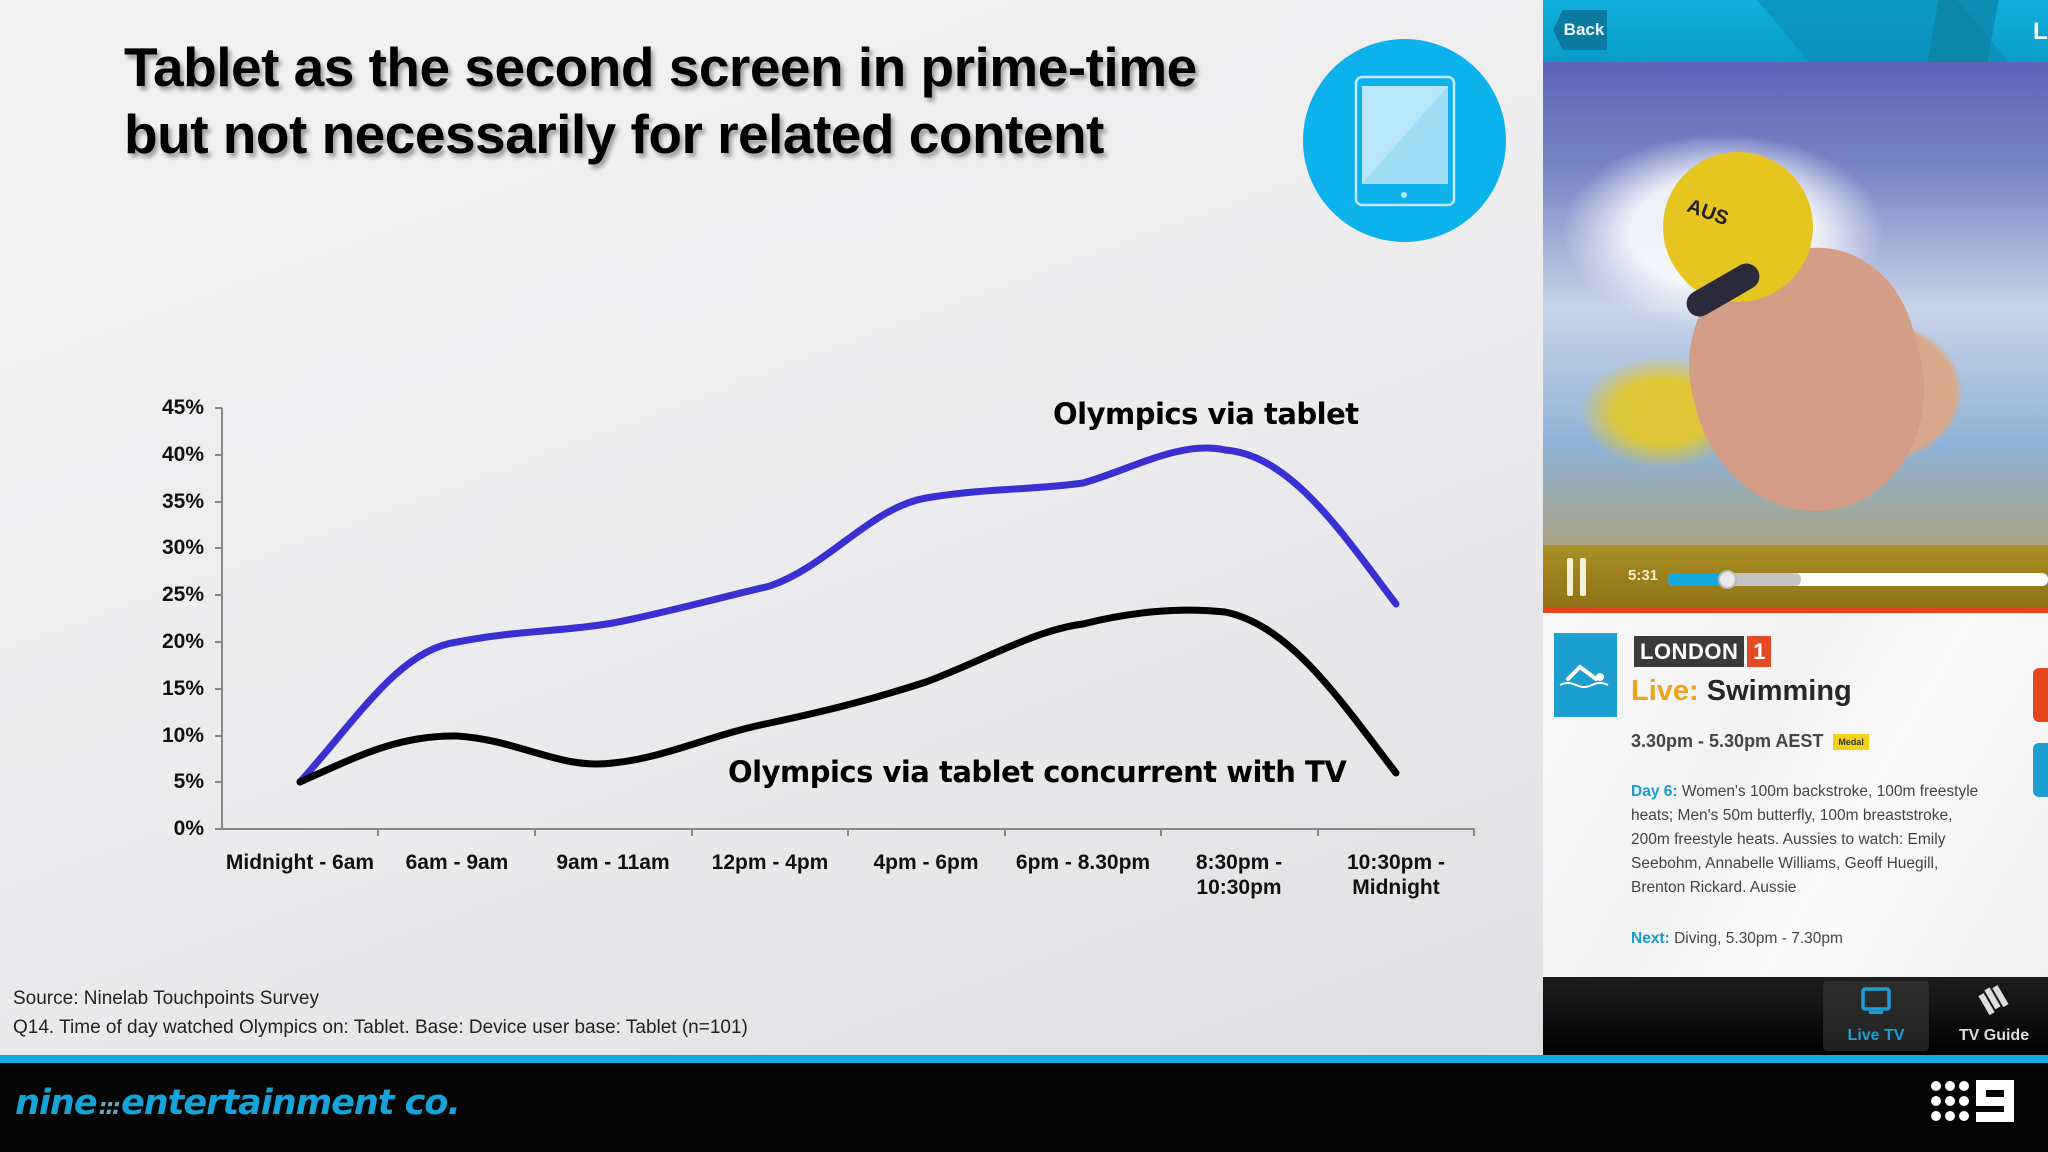 This screenshot has width=2048, height=1152. Describe the element at coordinates (926, 832) in the screenshot. I see `x-axis-ticks` at that location.